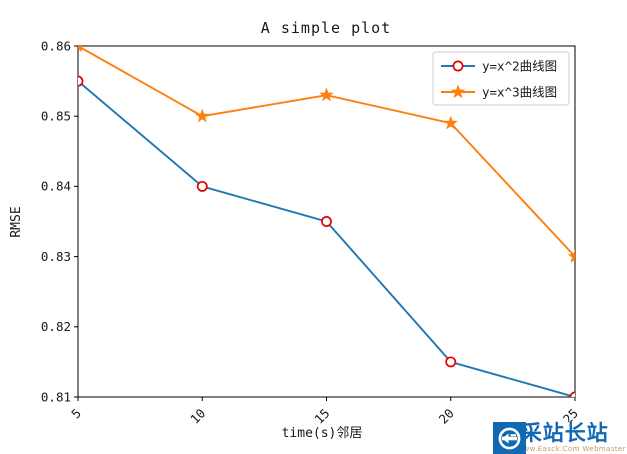 Image resolution: width=627 pixels, height=454 pixels. Describe the element at coordinates (321, 416) in the screenshot. I see `x-tick-label: 15` at that location.